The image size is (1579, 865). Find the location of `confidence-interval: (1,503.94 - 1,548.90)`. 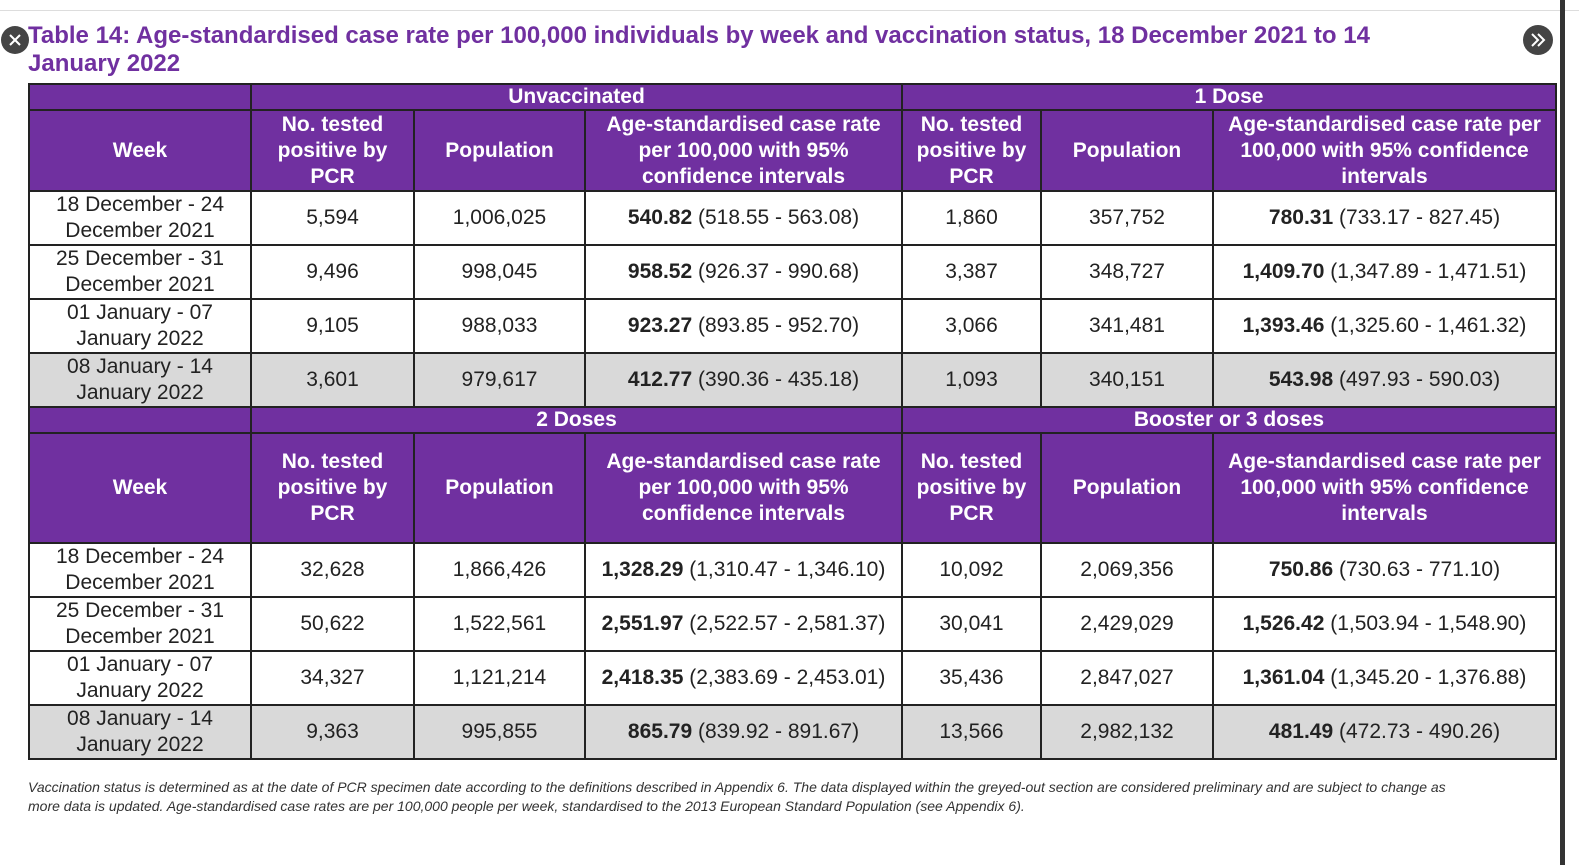

confidence-interval: (1,503.94 - 1,548.90) is located at coordinates (1428, 623).